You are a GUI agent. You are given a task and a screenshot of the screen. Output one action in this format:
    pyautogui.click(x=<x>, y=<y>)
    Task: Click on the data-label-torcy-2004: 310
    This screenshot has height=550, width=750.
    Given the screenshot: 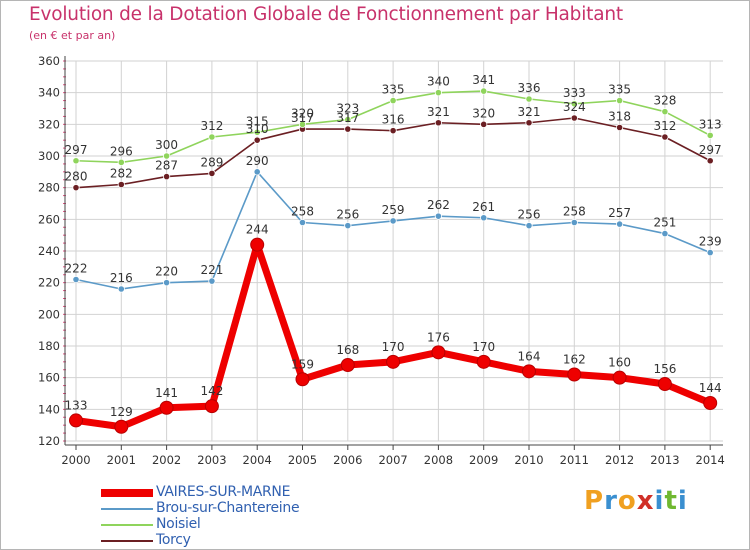 What is the action you would take?
    pyautogui.click(x=257, y=129)
    